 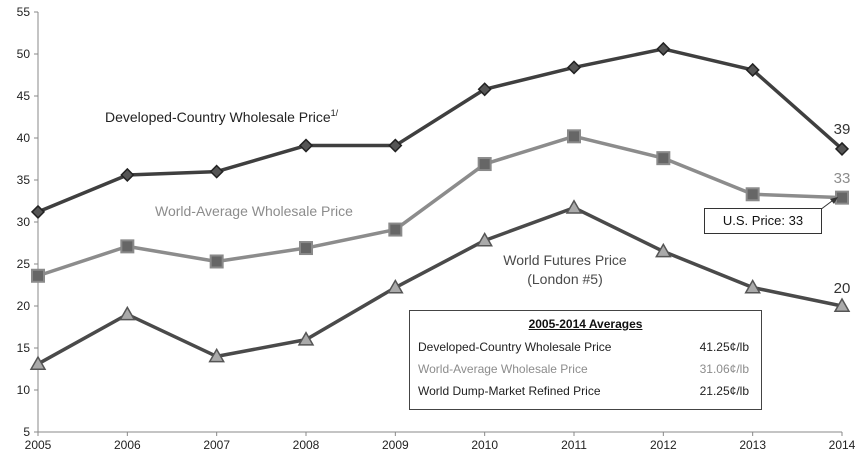 I want to click on averages-title: 2005-2014 Averages, so click(x=585, y=324).